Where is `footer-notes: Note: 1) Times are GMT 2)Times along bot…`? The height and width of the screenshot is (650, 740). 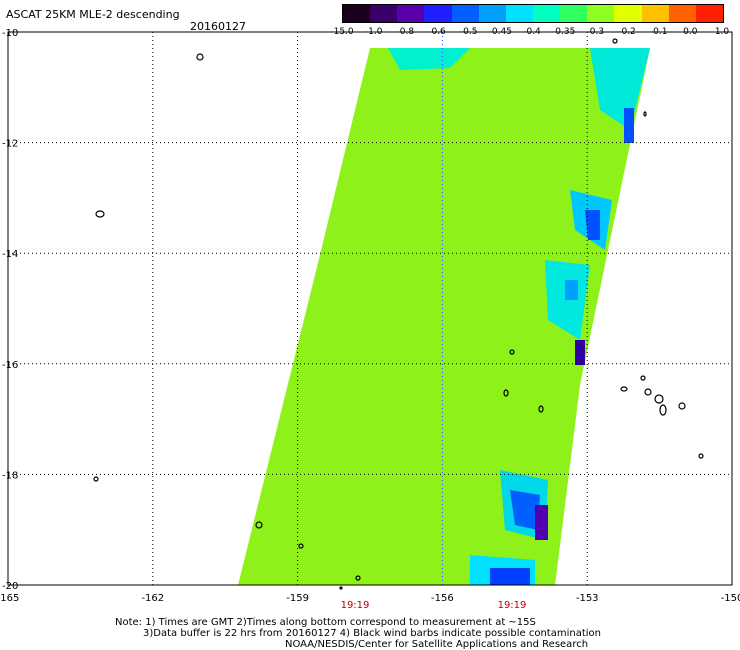
footer-notes: Note: 1) Times are GMT 2)Times along bot… is located at coordinates (358, 633).